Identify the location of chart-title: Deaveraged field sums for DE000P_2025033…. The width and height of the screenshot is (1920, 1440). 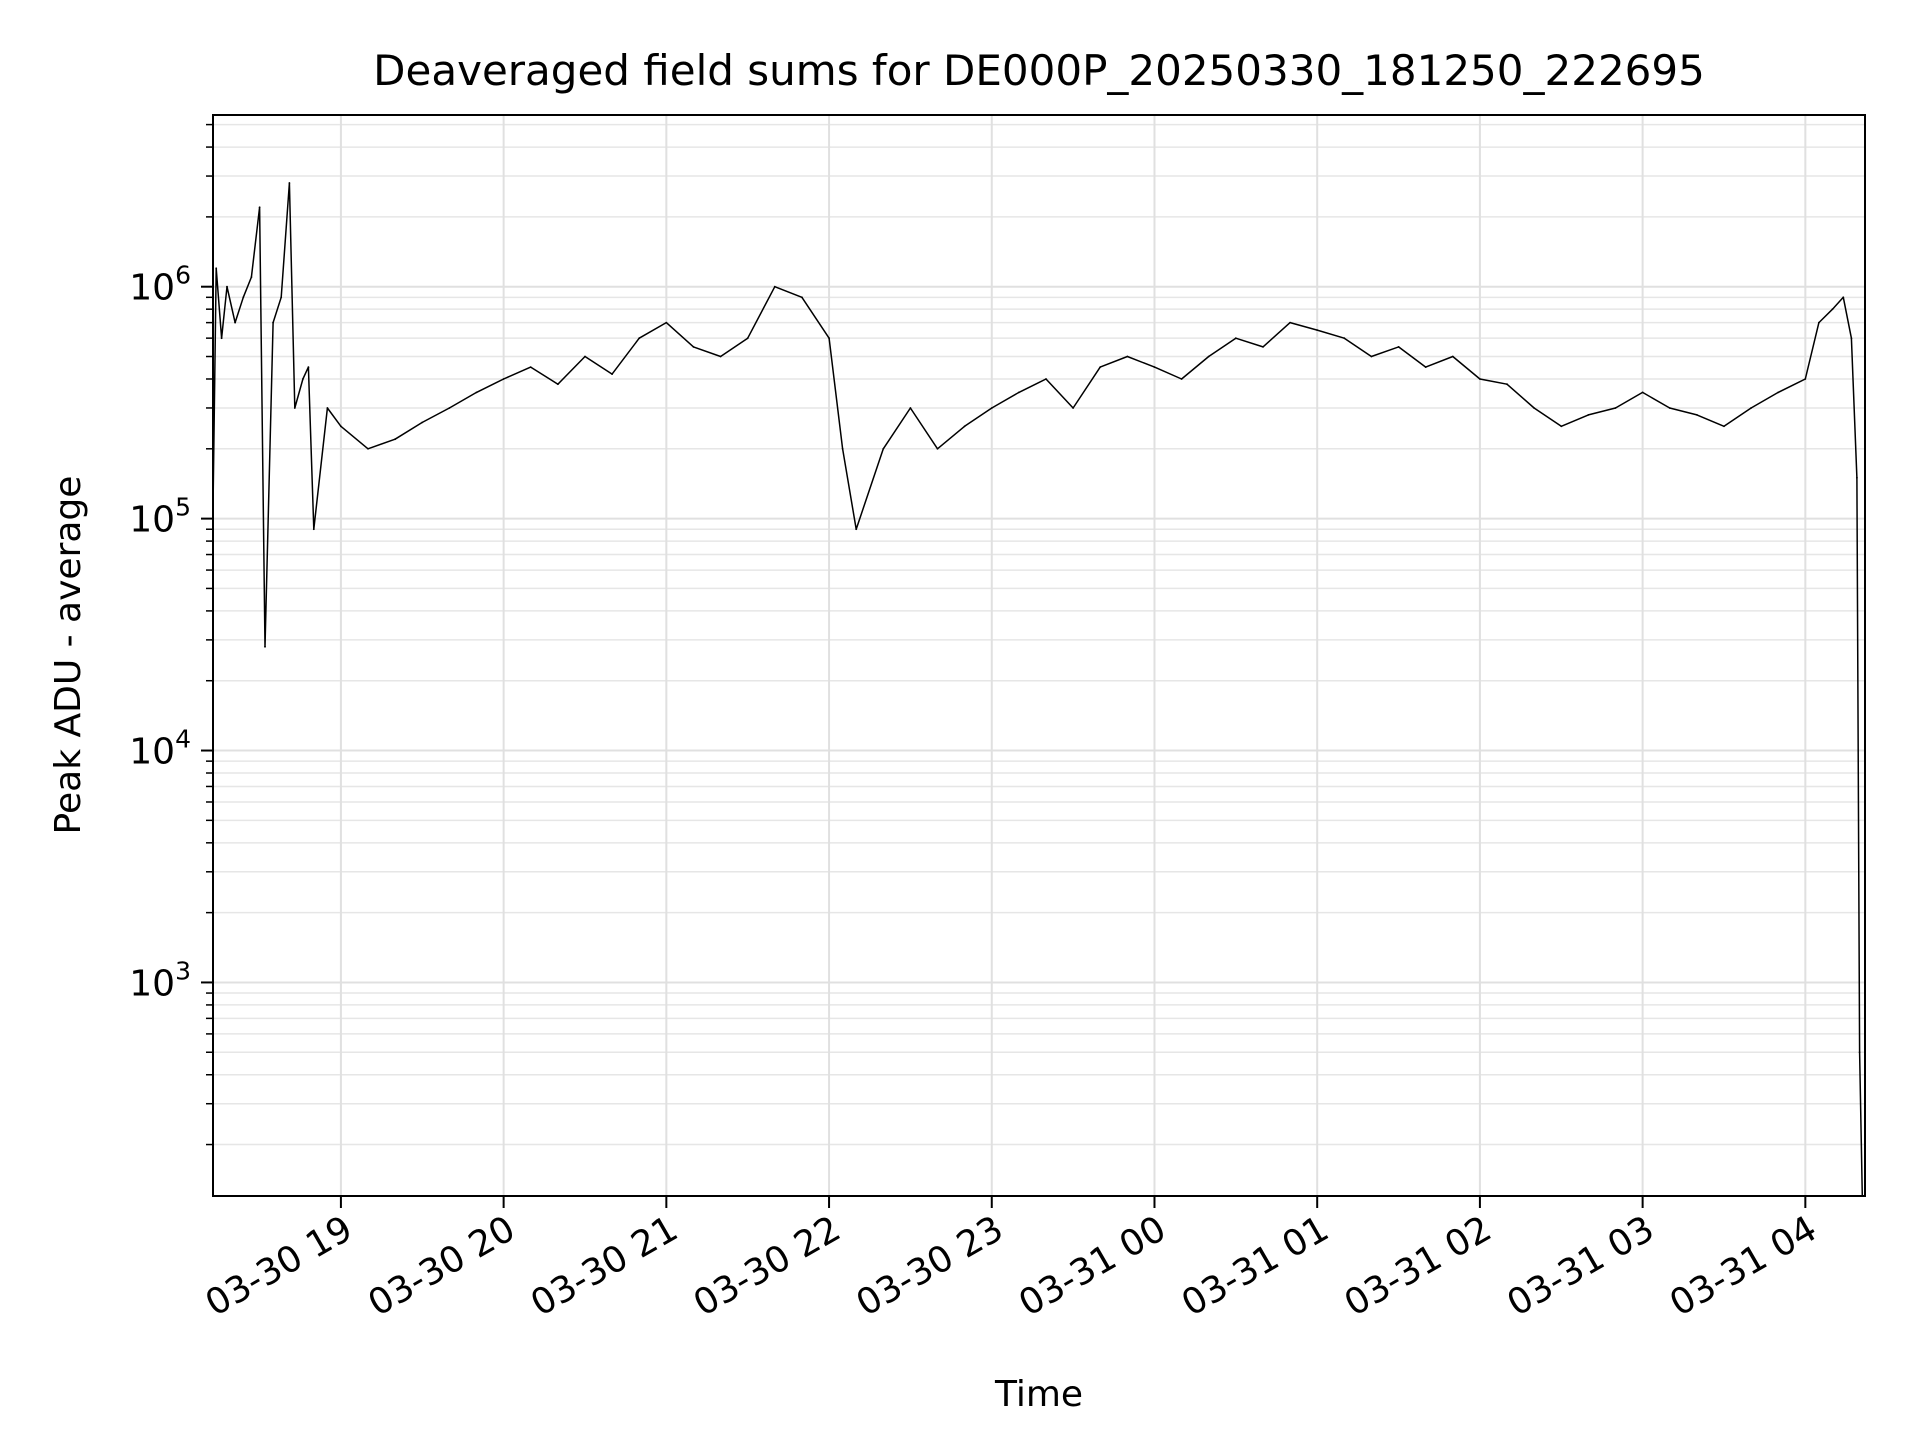
(1039, 70).